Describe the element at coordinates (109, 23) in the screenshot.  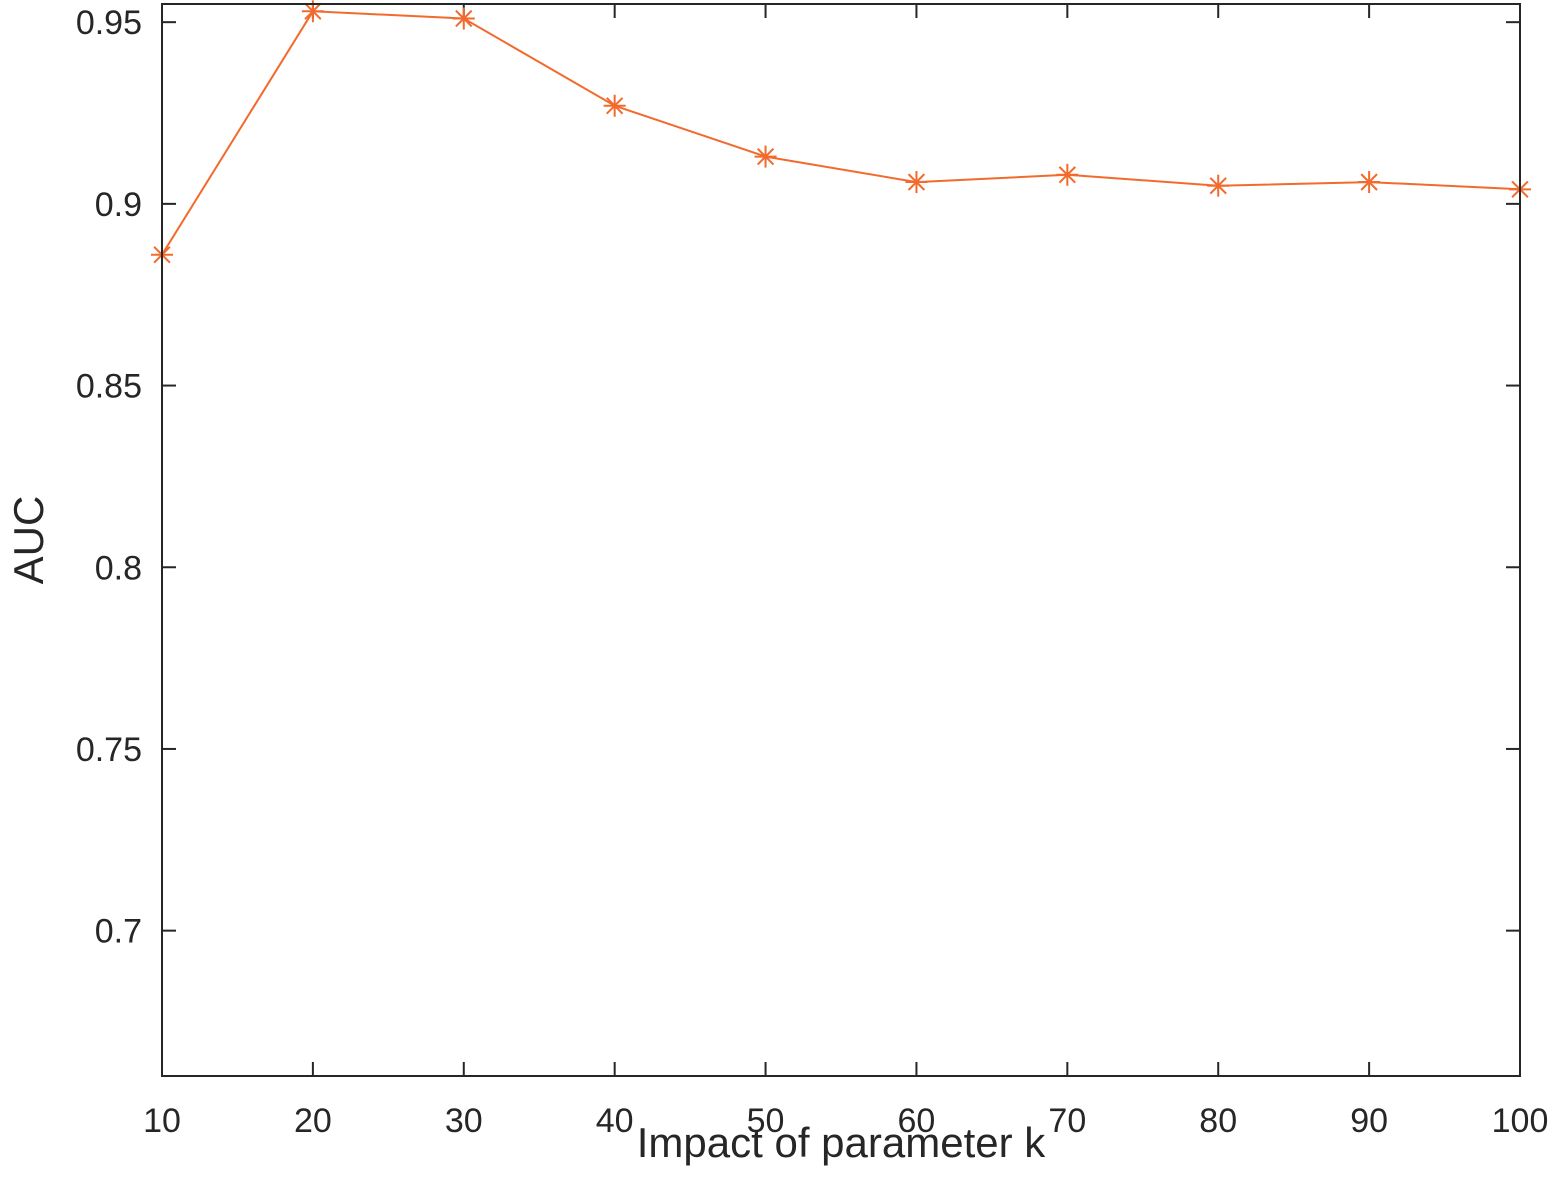
I see `y-tick-label: 0.95` at that location.